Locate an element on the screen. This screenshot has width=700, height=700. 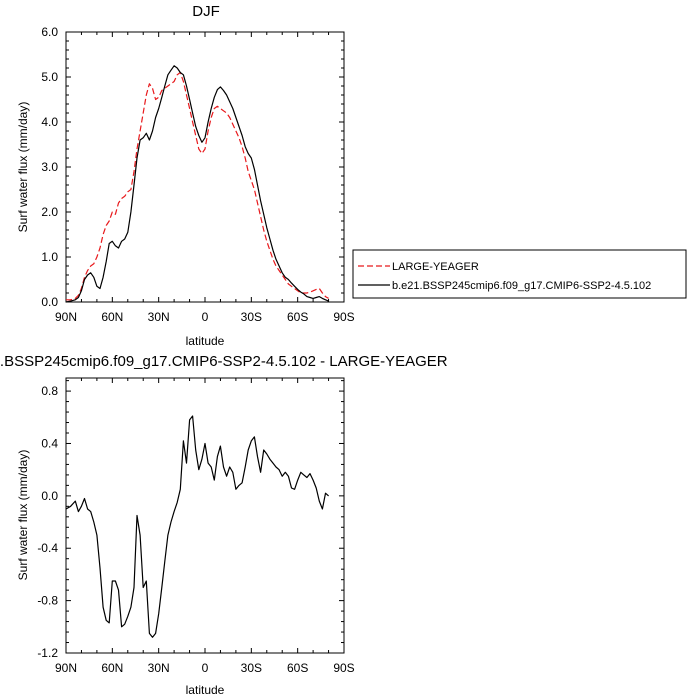
y-tick-label: -1.2 is located at coordinates (47, 653).